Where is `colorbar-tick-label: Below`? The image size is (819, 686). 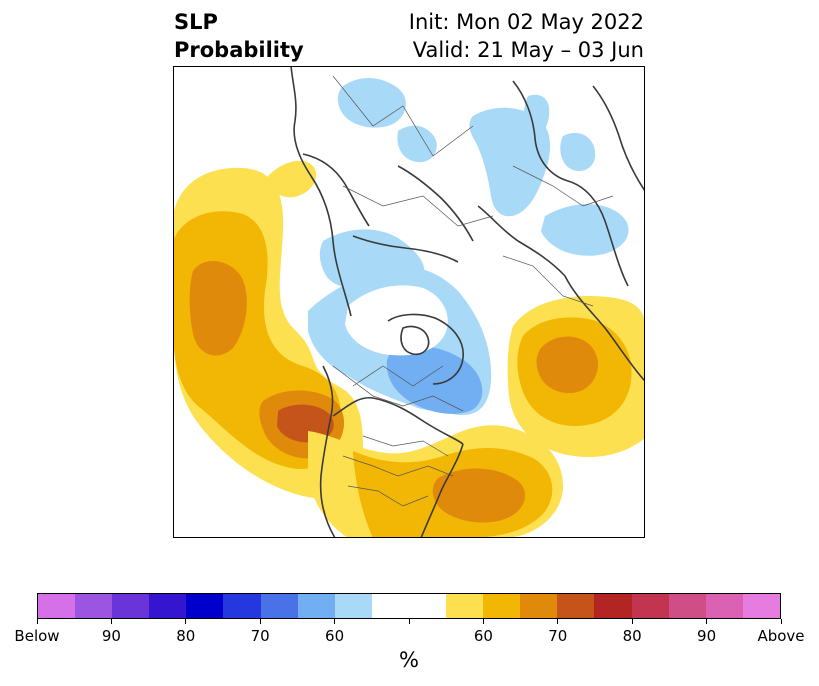 colorbar-tick-label: Below is located at coordinates (37, 636).